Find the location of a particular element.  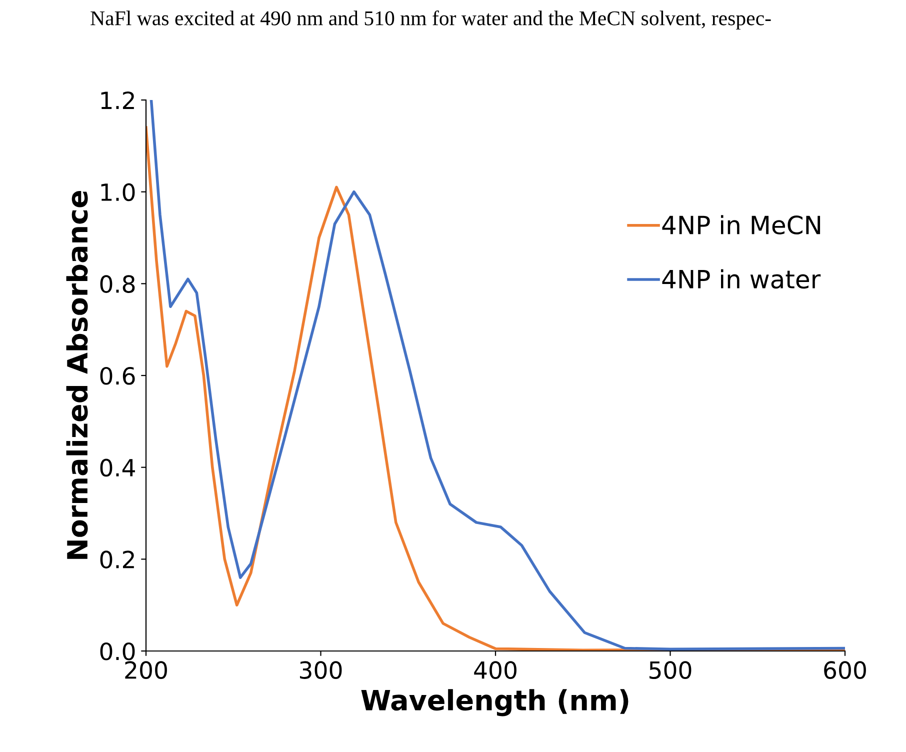

y-tick-label: 0.4 is located at coordinates (117, 467).